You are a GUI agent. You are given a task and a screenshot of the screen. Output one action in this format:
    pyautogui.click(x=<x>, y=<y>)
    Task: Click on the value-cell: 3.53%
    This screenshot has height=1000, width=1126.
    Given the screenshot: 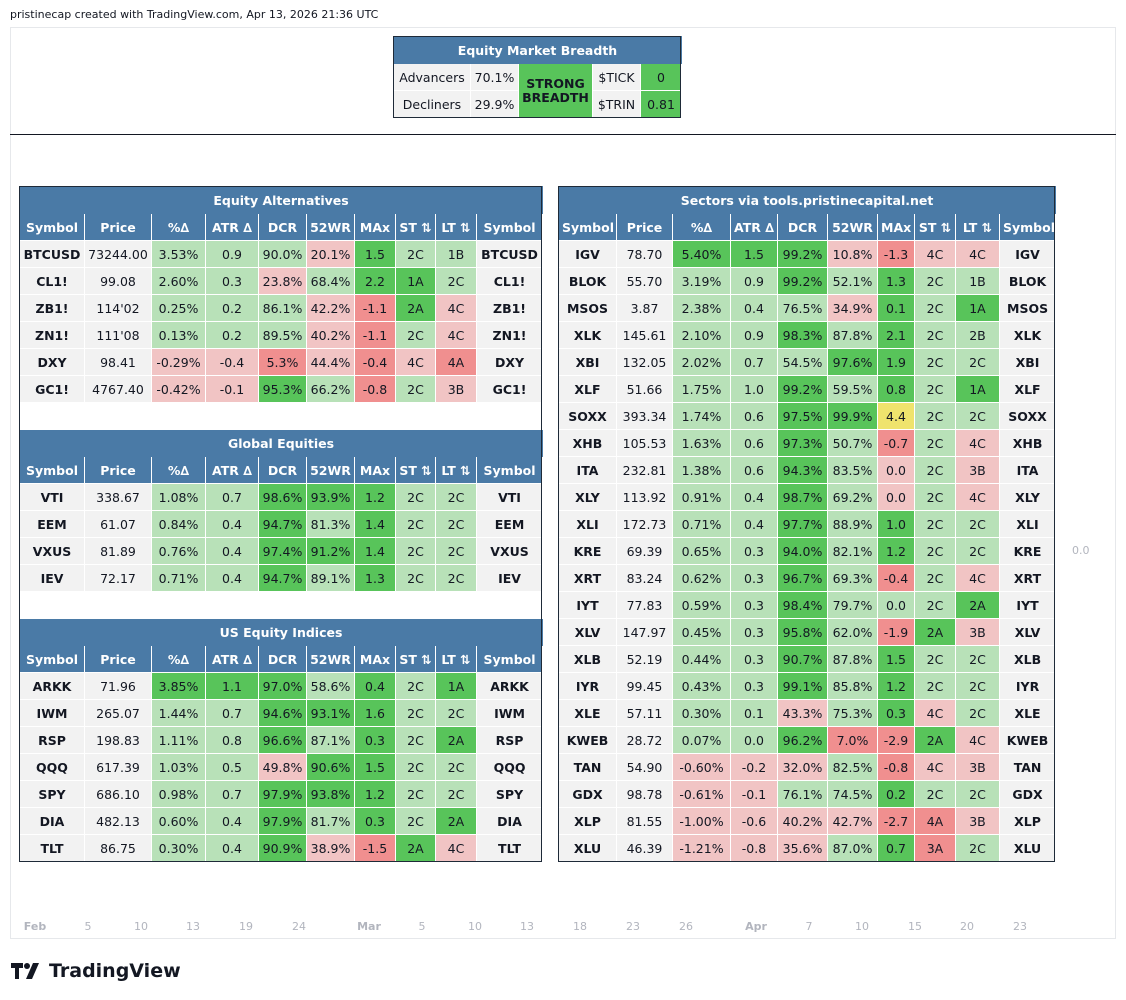 What is the action you would take?
    pyautogui.click(x=178, y=254)
    